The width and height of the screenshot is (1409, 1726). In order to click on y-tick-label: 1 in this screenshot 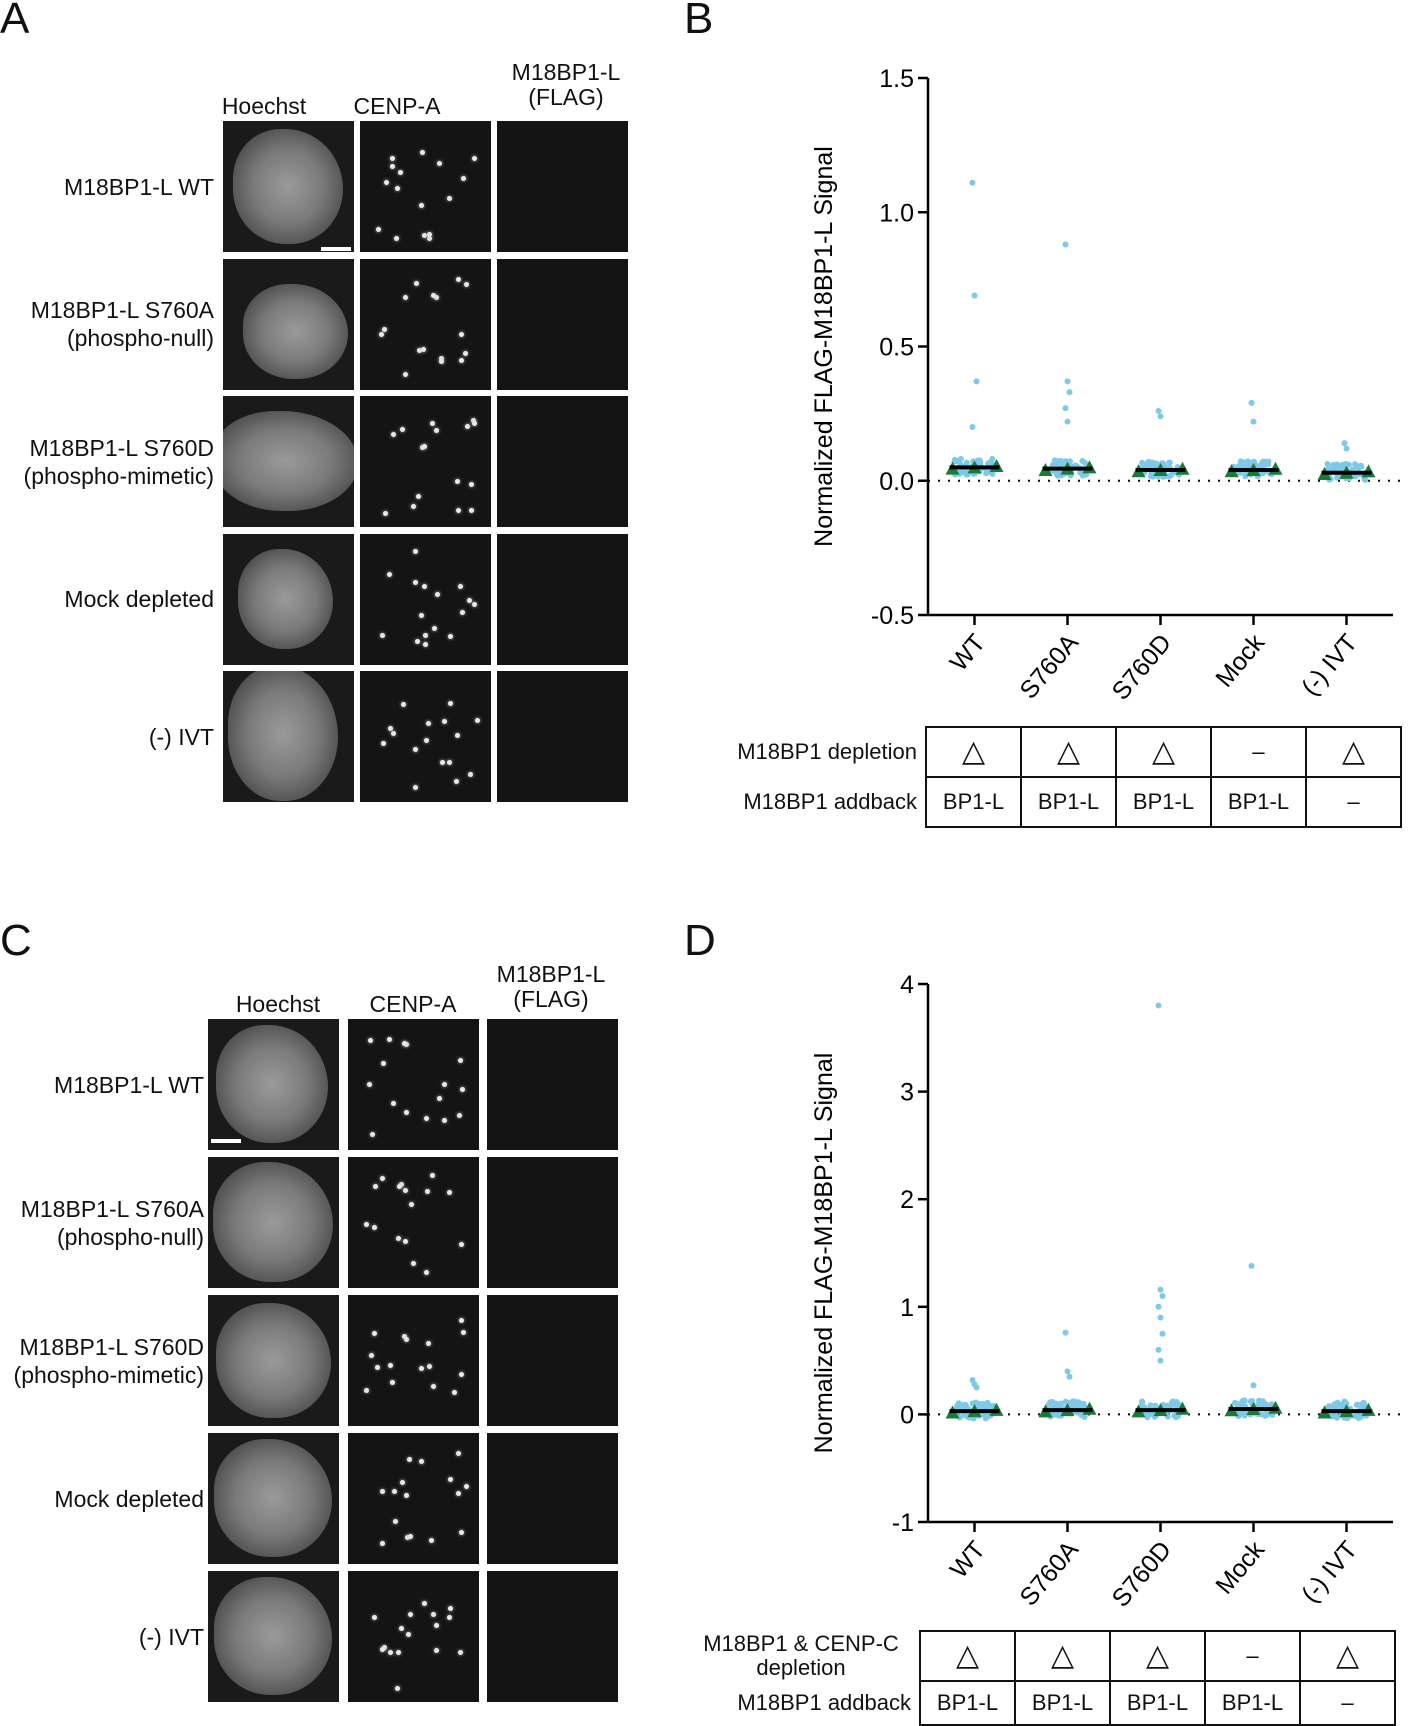, I will do `click(907, 1308)`.